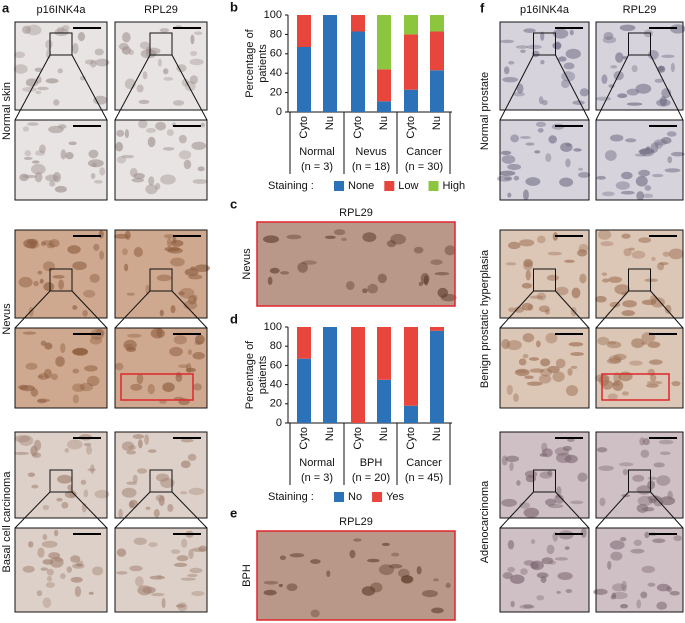  I want to click on x-tick-label: Cyto, so click(358, 438).